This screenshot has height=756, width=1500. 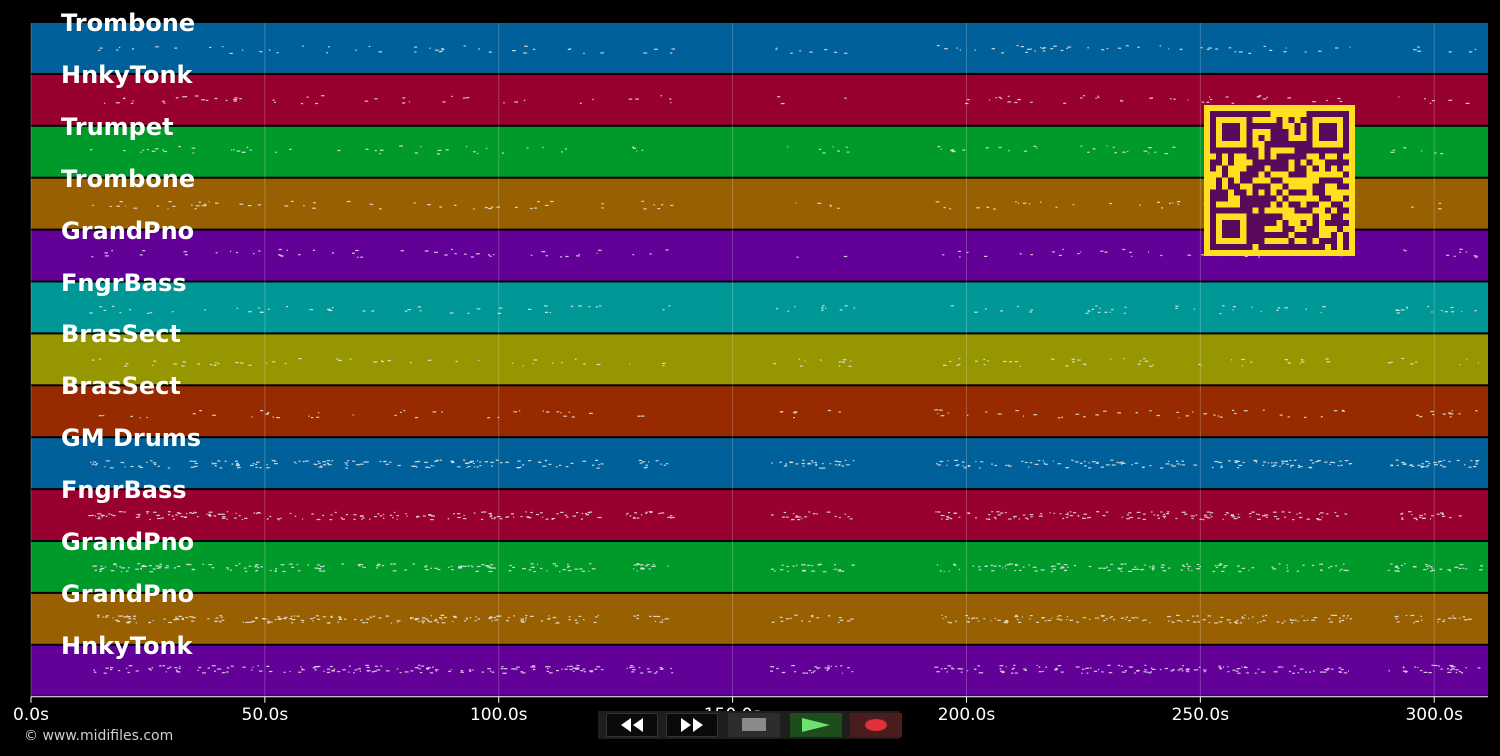 What do you see at coordinates (816, 725) in the screenshot?
I see `play-button` at bounding box center [816, 725].